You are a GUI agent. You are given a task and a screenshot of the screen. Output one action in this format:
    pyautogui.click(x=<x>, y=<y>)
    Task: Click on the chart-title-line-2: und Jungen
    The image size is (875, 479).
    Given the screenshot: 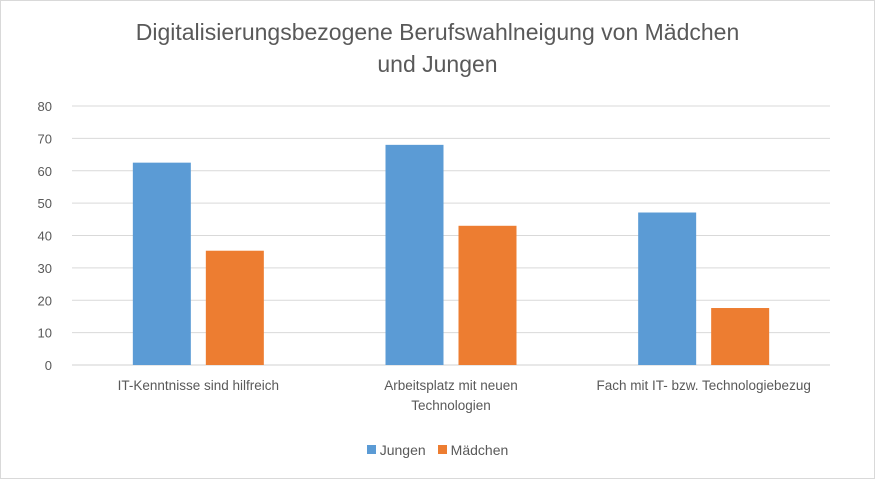 What is the action you would take?
    pyautogui.click(x=437, y=64)
    